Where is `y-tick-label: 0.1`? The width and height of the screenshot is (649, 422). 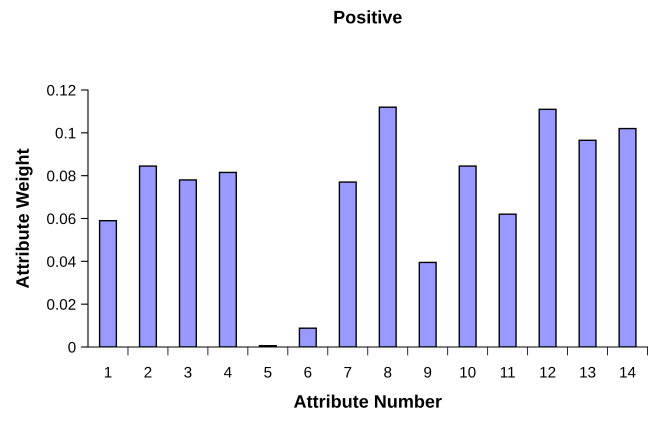 y-tick-label: 0.1 is located at coordinates (66, 133).